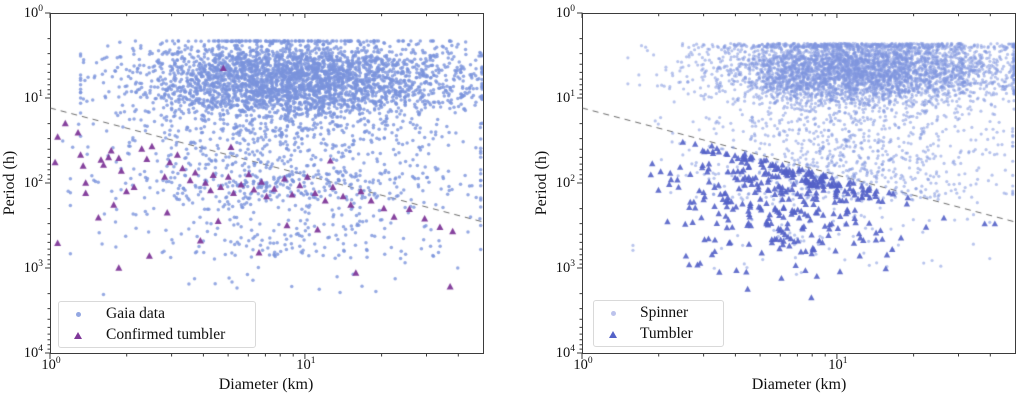 The width and height of the screenshot is (1024, 400). I want to click on x-axis-label-right: Diameter (km), so click(799, 384).